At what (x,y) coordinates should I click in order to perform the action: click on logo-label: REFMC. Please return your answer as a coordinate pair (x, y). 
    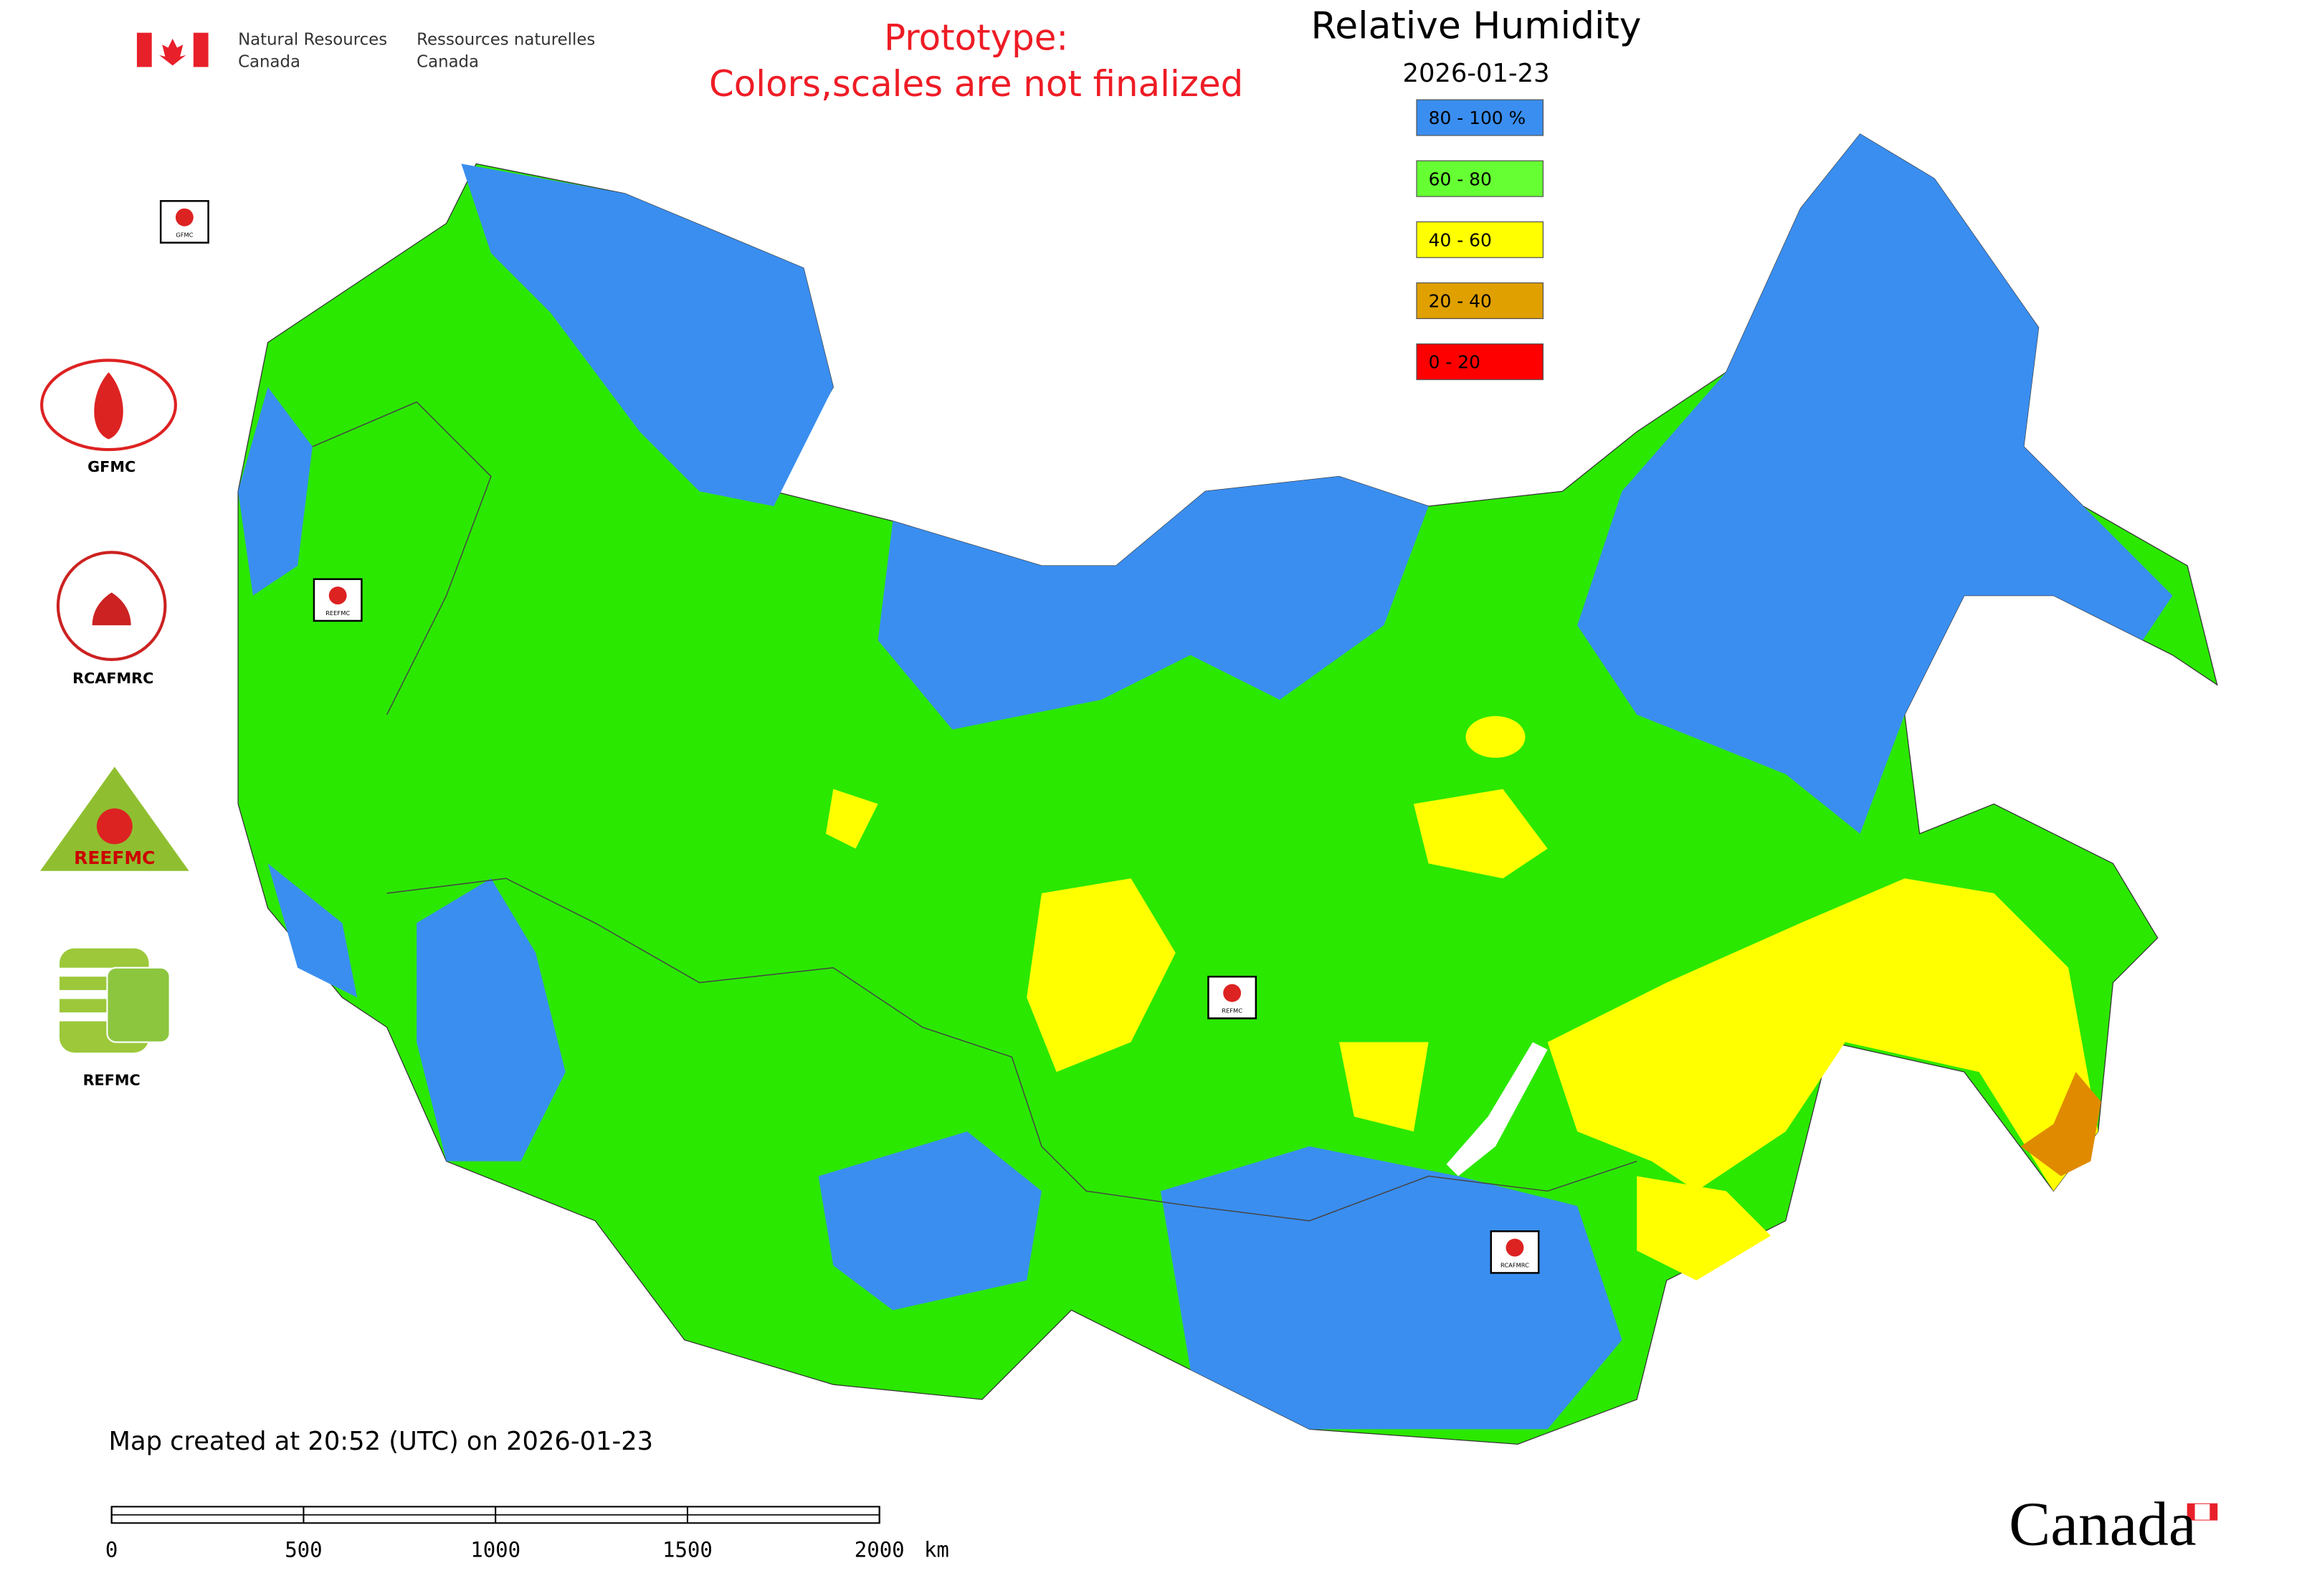
    Looking at the image, I should click on (112, 1080).